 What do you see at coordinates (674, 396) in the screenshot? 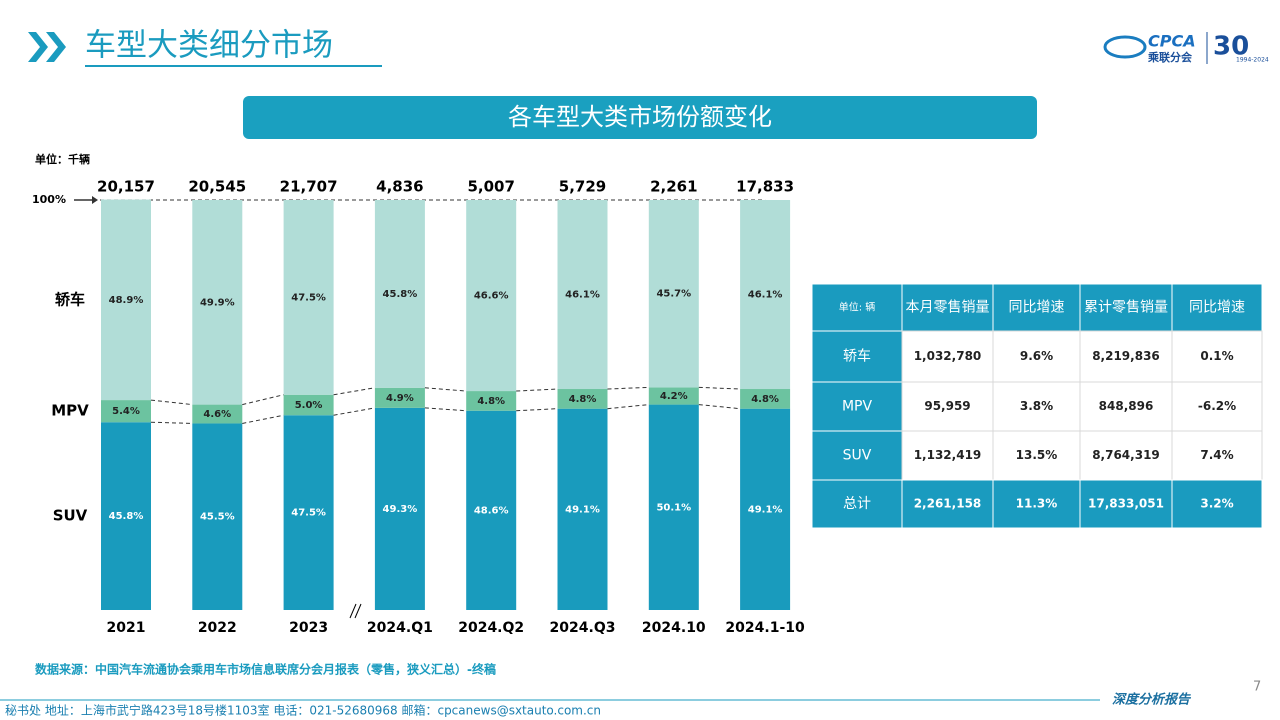
I see `value-label: 4.2%` at bounding box center [674, 396].